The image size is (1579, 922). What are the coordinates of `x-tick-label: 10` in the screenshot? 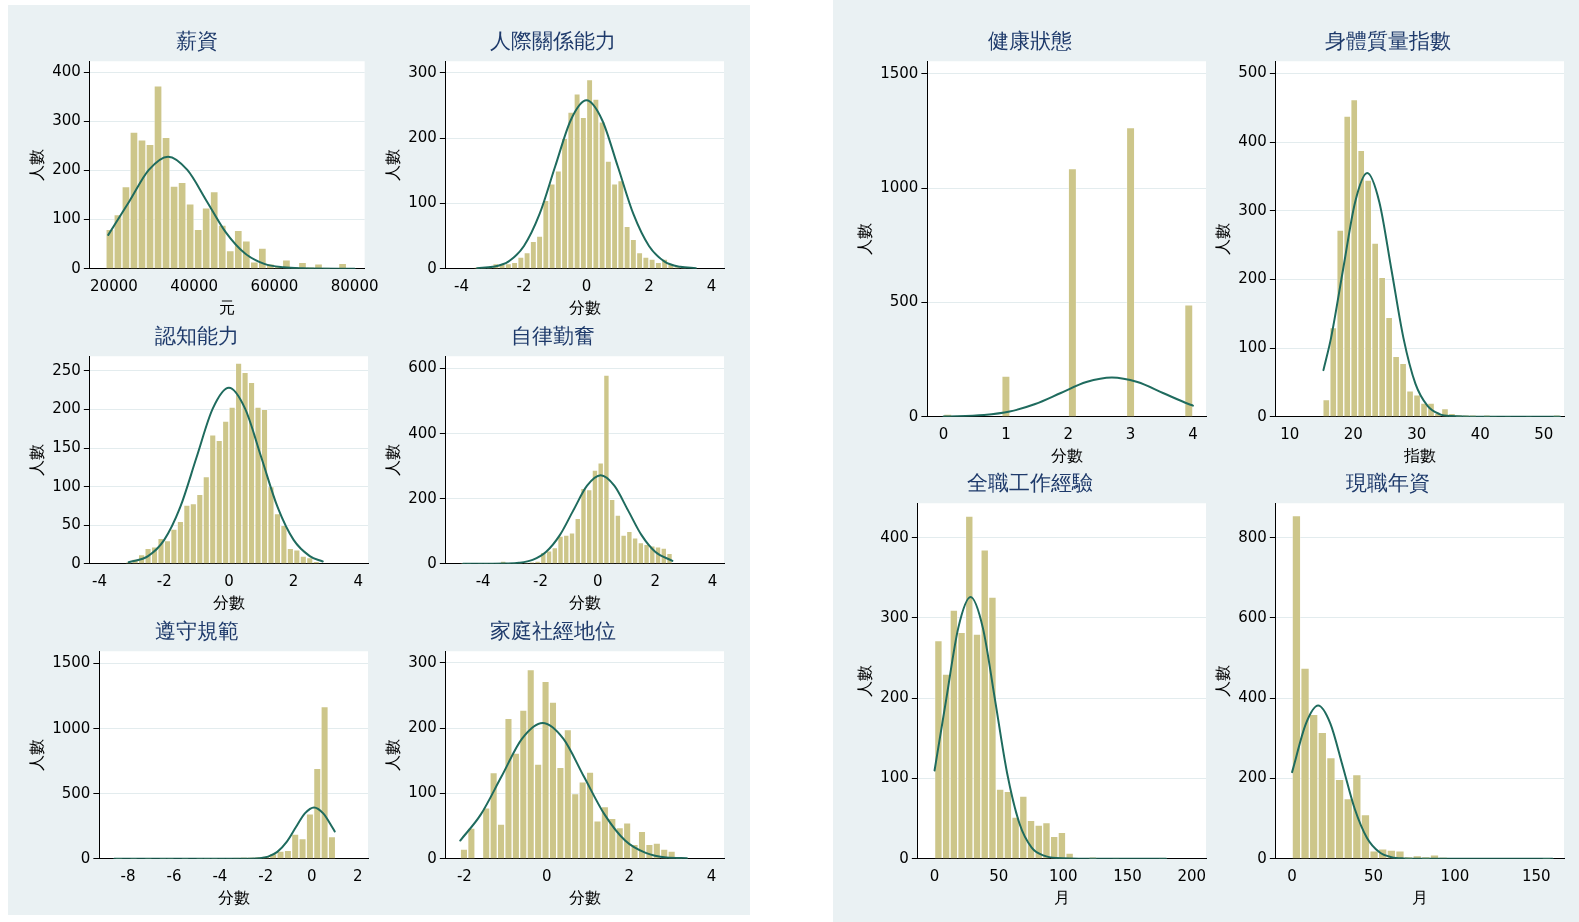 It's located at (1290, 433).